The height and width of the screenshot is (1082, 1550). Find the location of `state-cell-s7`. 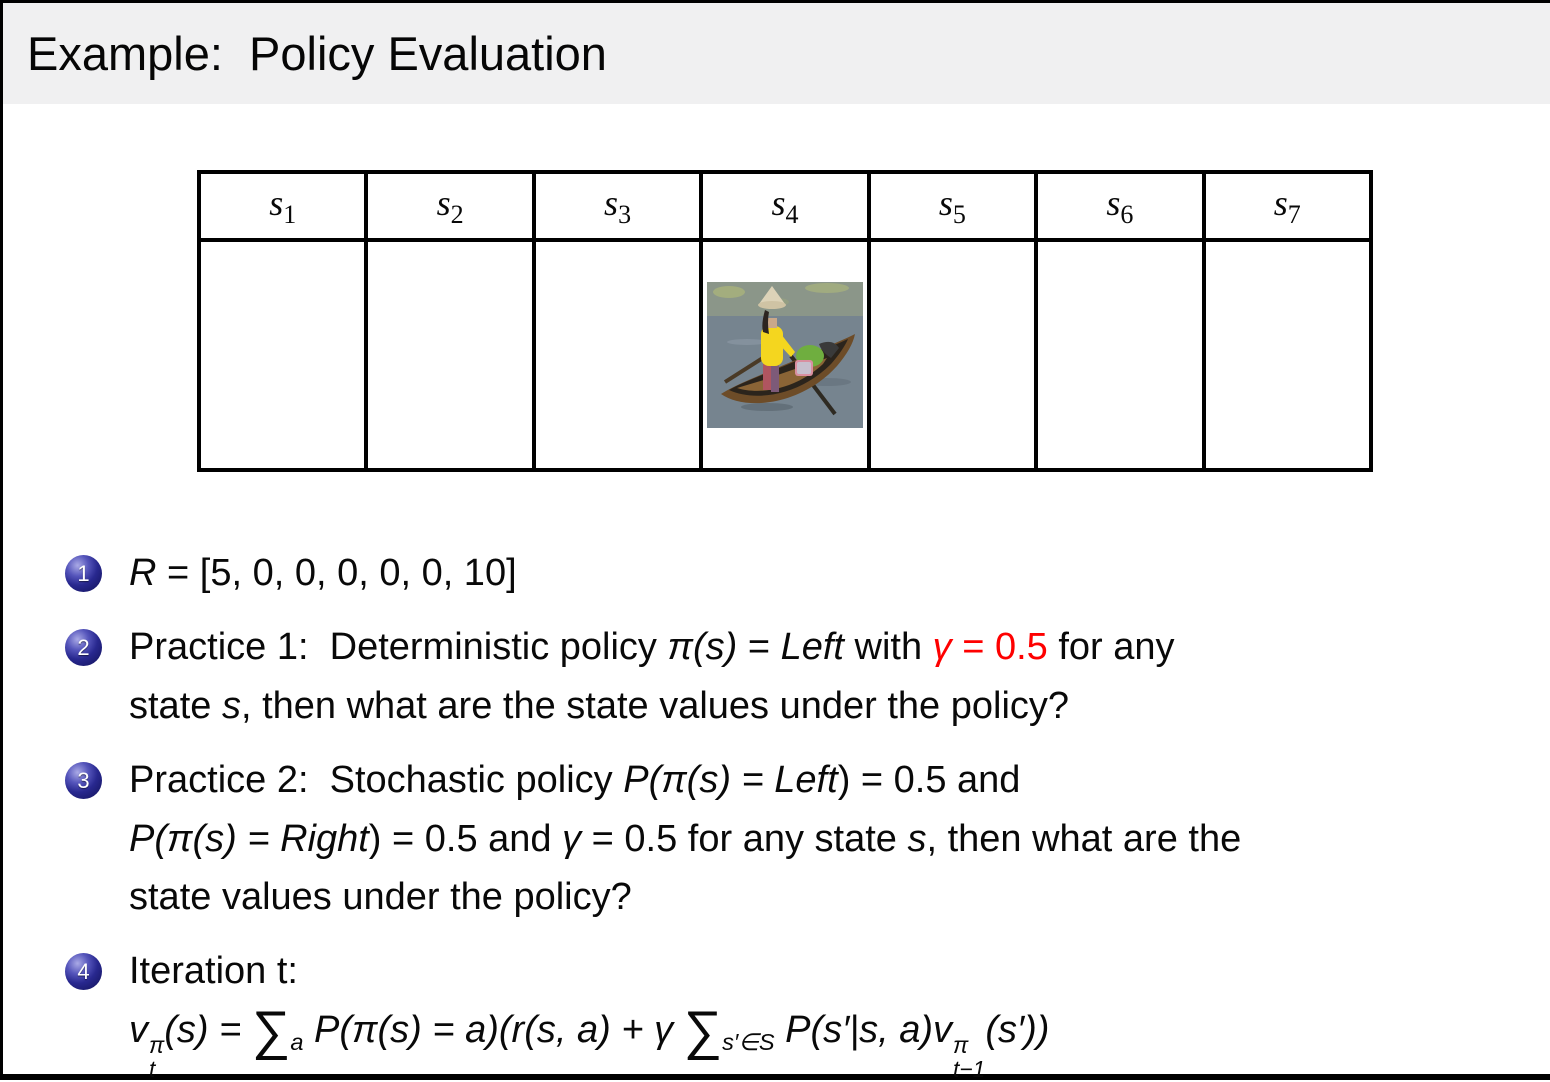

state-cell-s7 is located at coordinates (1287, 355).